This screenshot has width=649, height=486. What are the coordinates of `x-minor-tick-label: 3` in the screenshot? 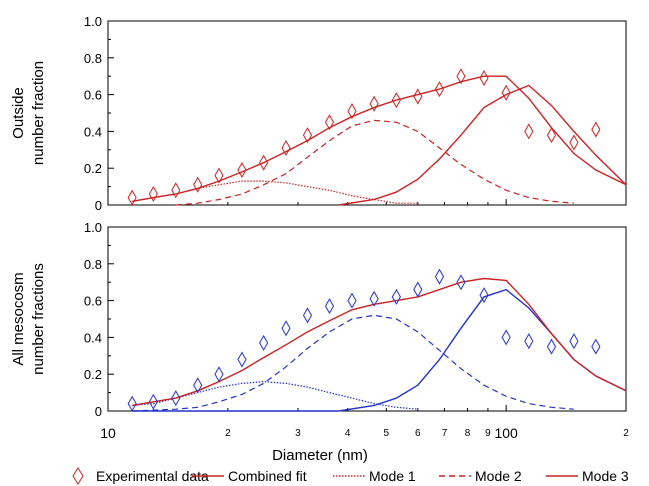 It's located at (298, 433).